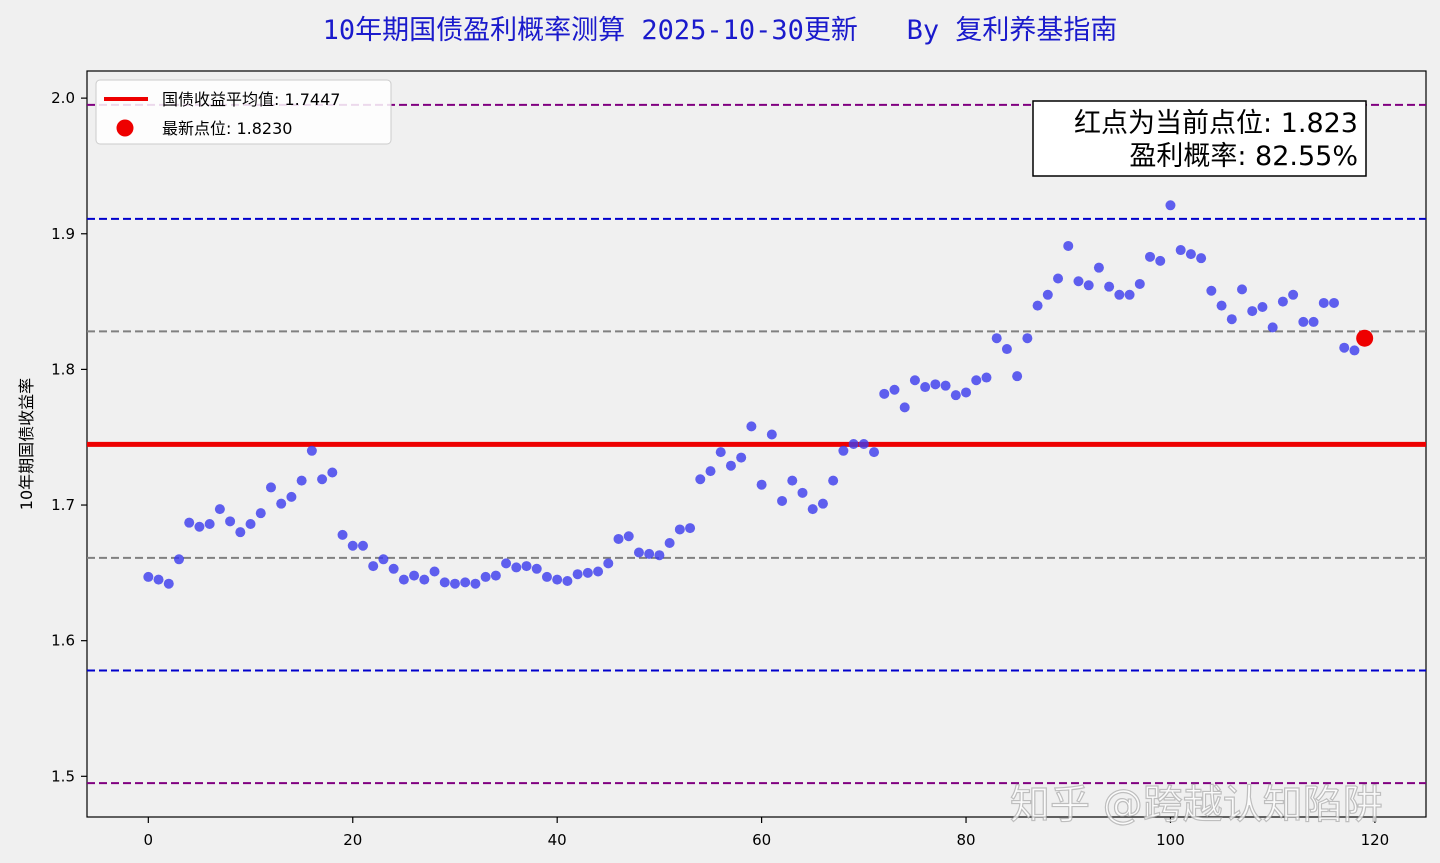 Image resolution: width=1440 pixels, height=863 pixels. I want to click on x-tick-label: 80, so click(965, 840).